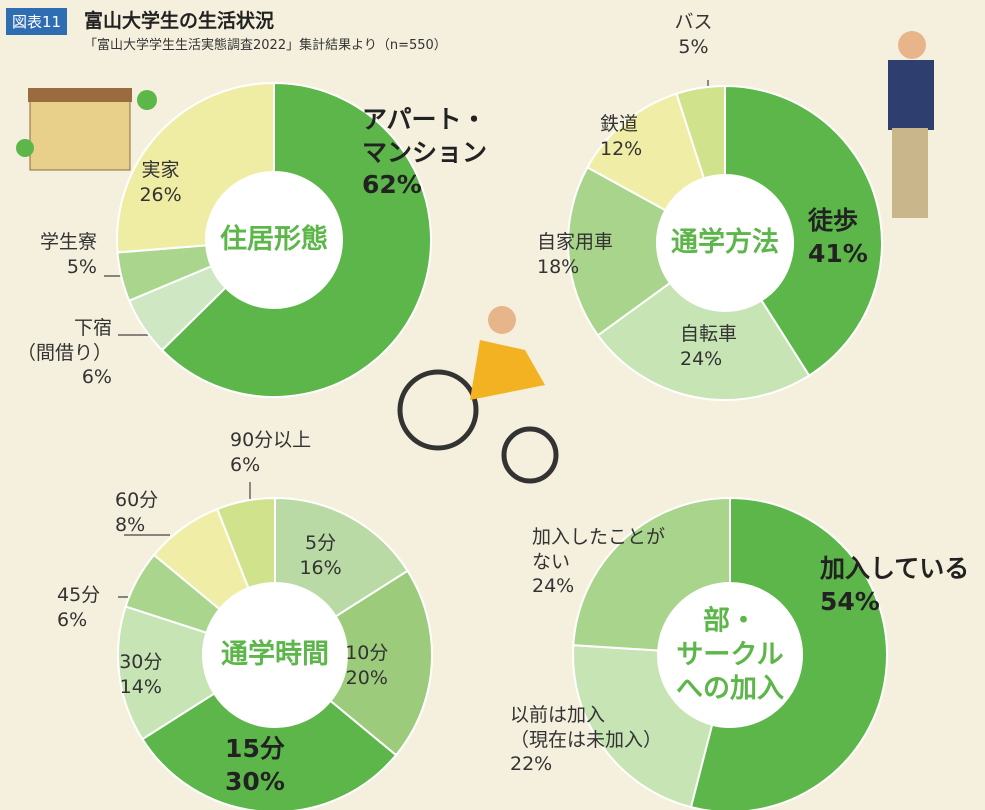  I want to click on value-label: 14%, so click(140, 686).